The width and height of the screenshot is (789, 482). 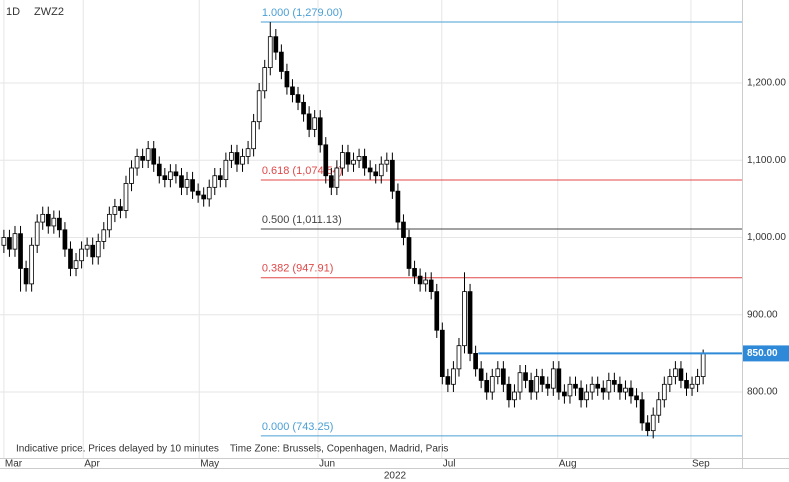 What do you see at coordinates (766, 160) in the screenshot?
I see `y-tick-label: 1,100.00` at bounding box center [766, 160].